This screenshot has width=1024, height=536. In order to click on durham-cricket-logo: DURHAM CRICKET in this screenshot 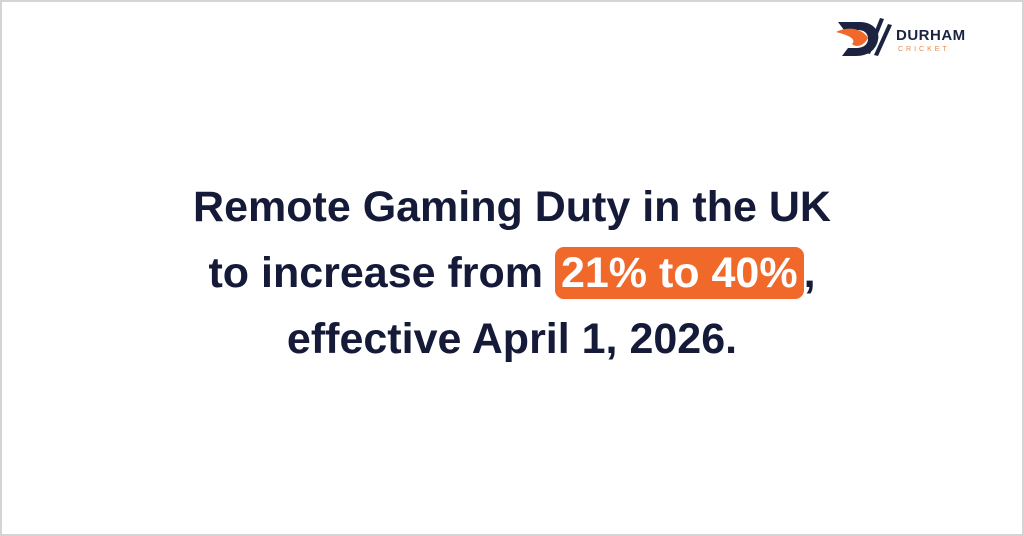, I will do `click(909, 36)`.